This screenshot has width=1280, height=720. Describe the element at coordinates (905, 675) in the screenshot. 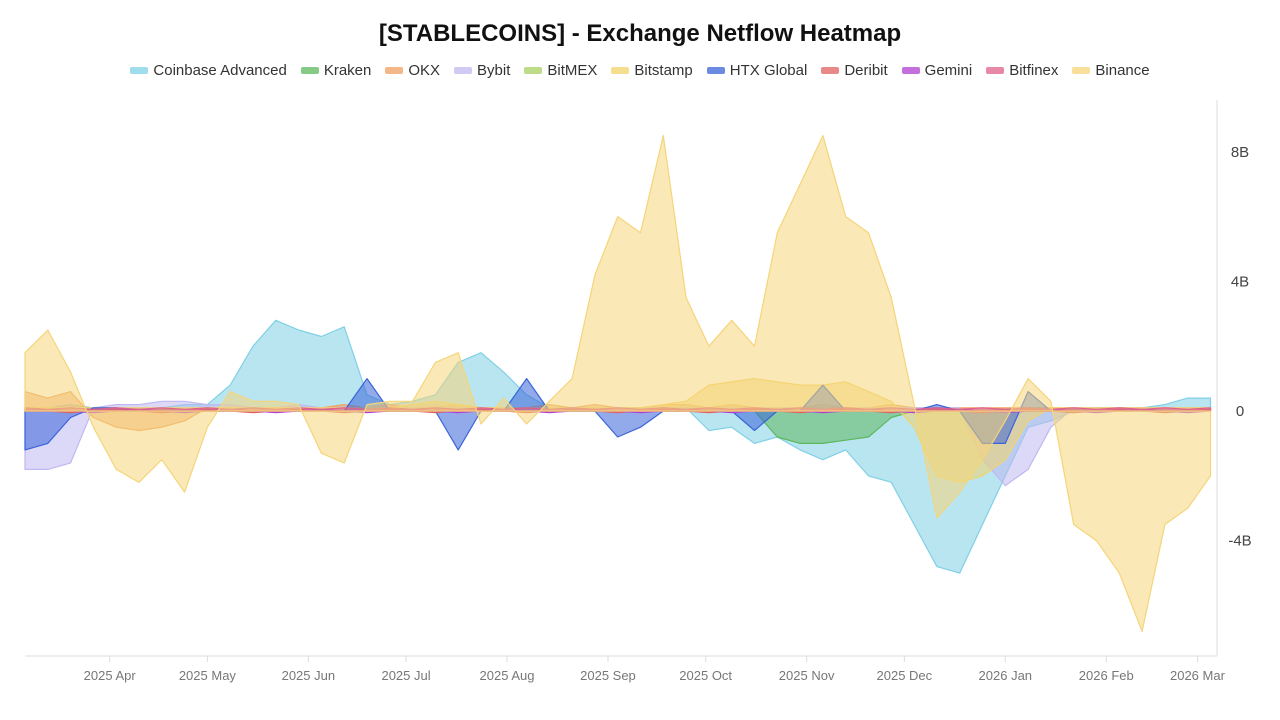

I see `x-tick-label: 2025 Dec` at that location.